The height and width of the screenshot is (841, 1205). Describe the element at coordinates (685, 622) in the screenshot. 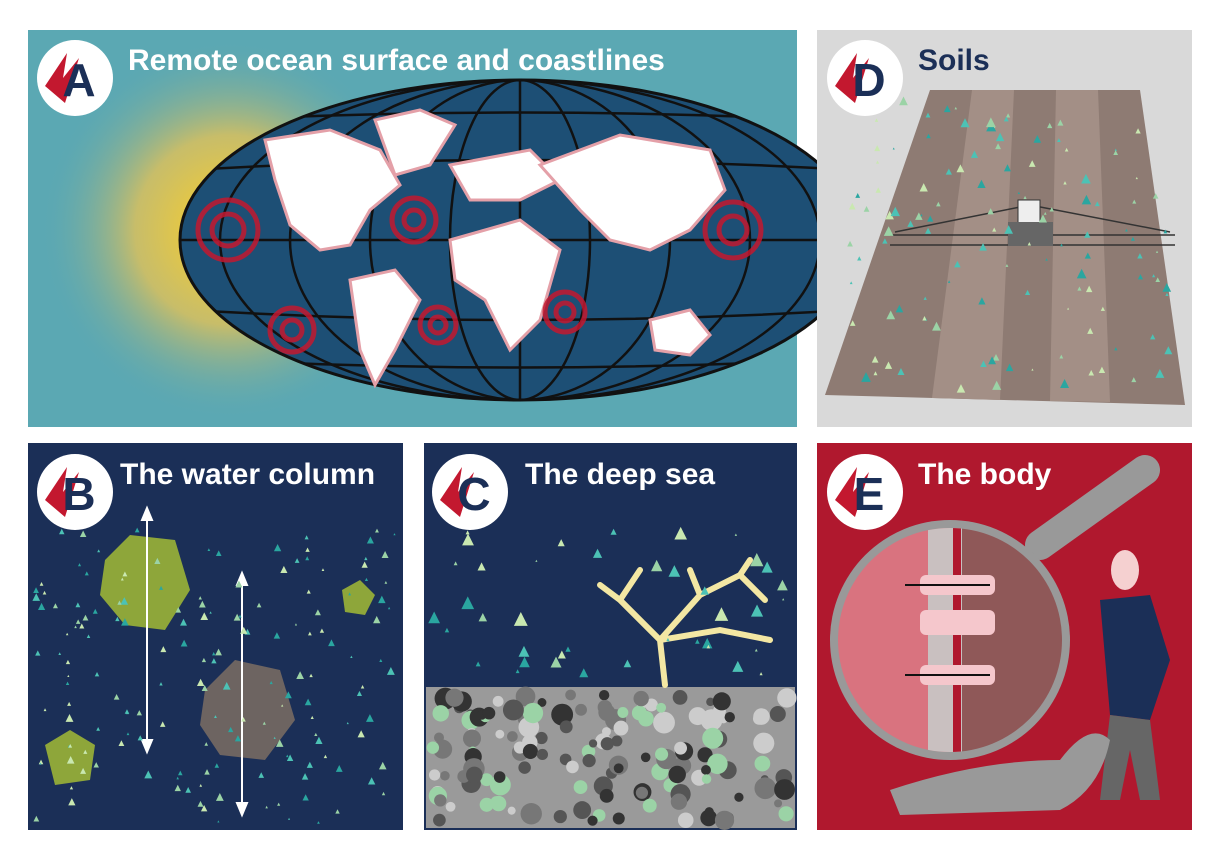

I see `coral` at that location.